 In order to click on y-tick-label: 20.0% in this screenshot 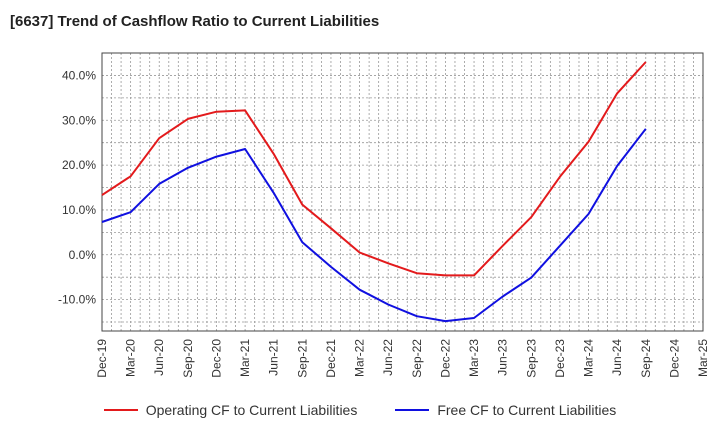, I will do `click(79, 165)`.